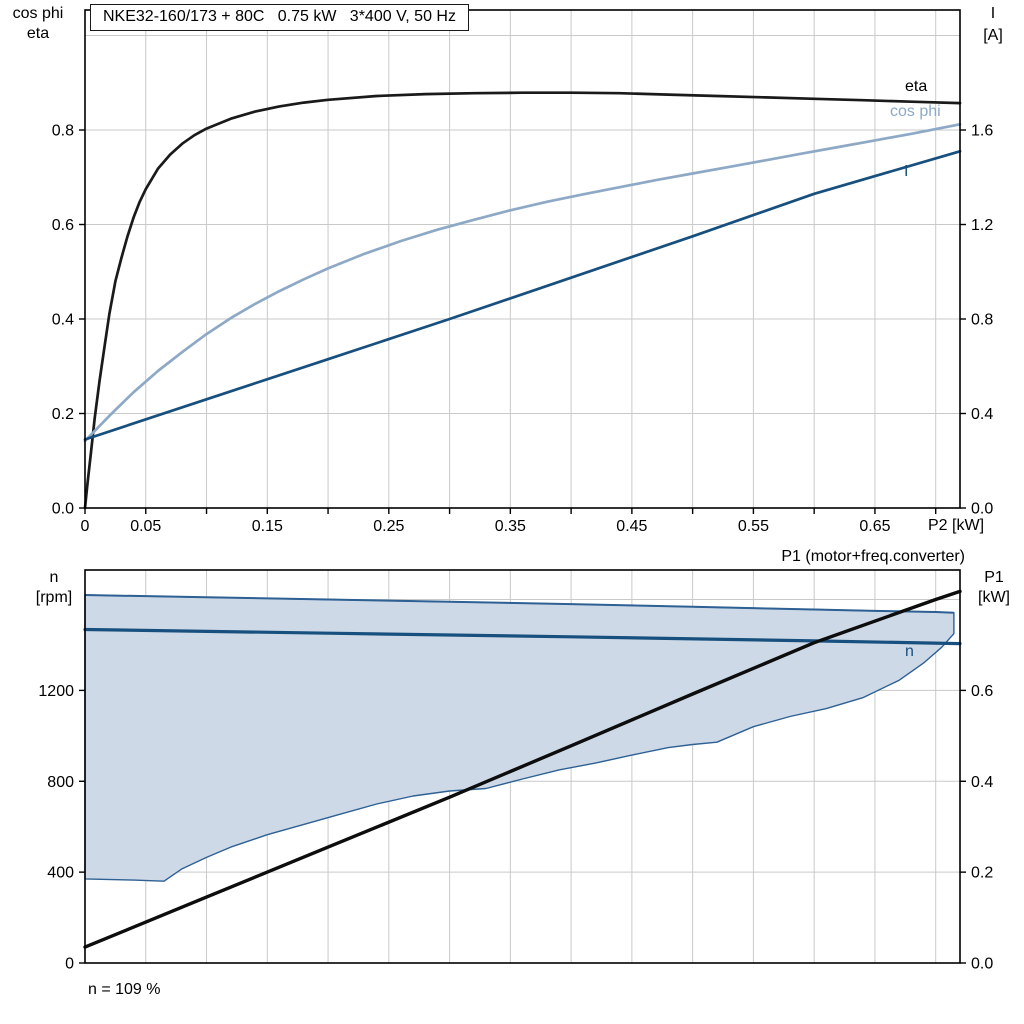  What do you see at coordinates (63, 414) in the screenshot?
I see `y-left-tick-label: 0.2` at bounding box center [63, 414].